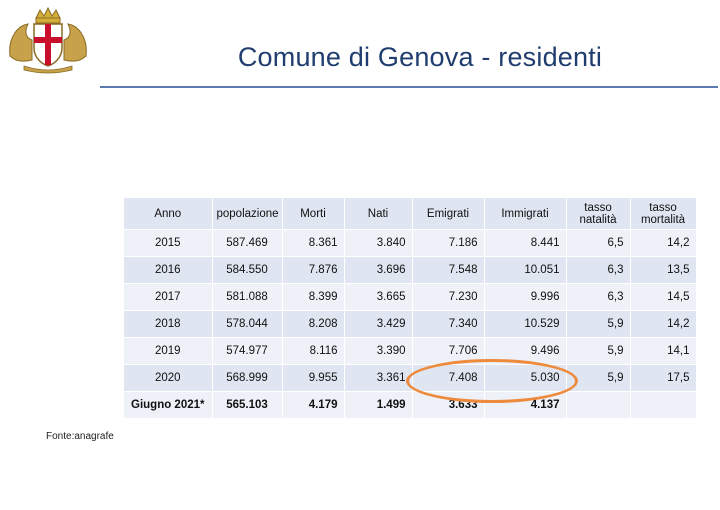  Describe the element at coordinates (448, 214) in the screenshot. I see `header-emigrati: Emigrati` at that location.